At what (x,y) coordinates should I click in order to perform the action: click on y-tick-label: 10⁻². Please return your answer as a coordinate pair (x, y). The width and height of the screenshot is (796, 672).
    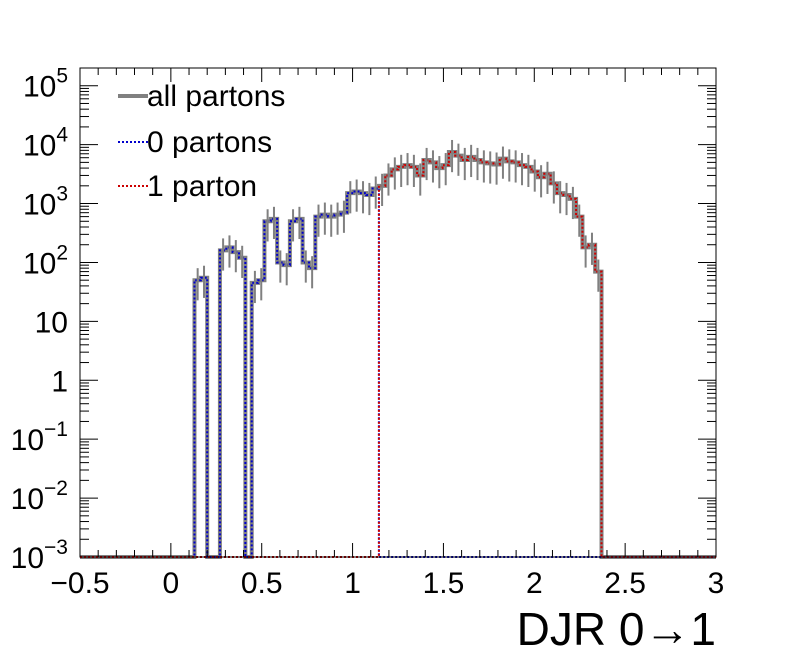
    Looking at the image, I should click on (39, 496).